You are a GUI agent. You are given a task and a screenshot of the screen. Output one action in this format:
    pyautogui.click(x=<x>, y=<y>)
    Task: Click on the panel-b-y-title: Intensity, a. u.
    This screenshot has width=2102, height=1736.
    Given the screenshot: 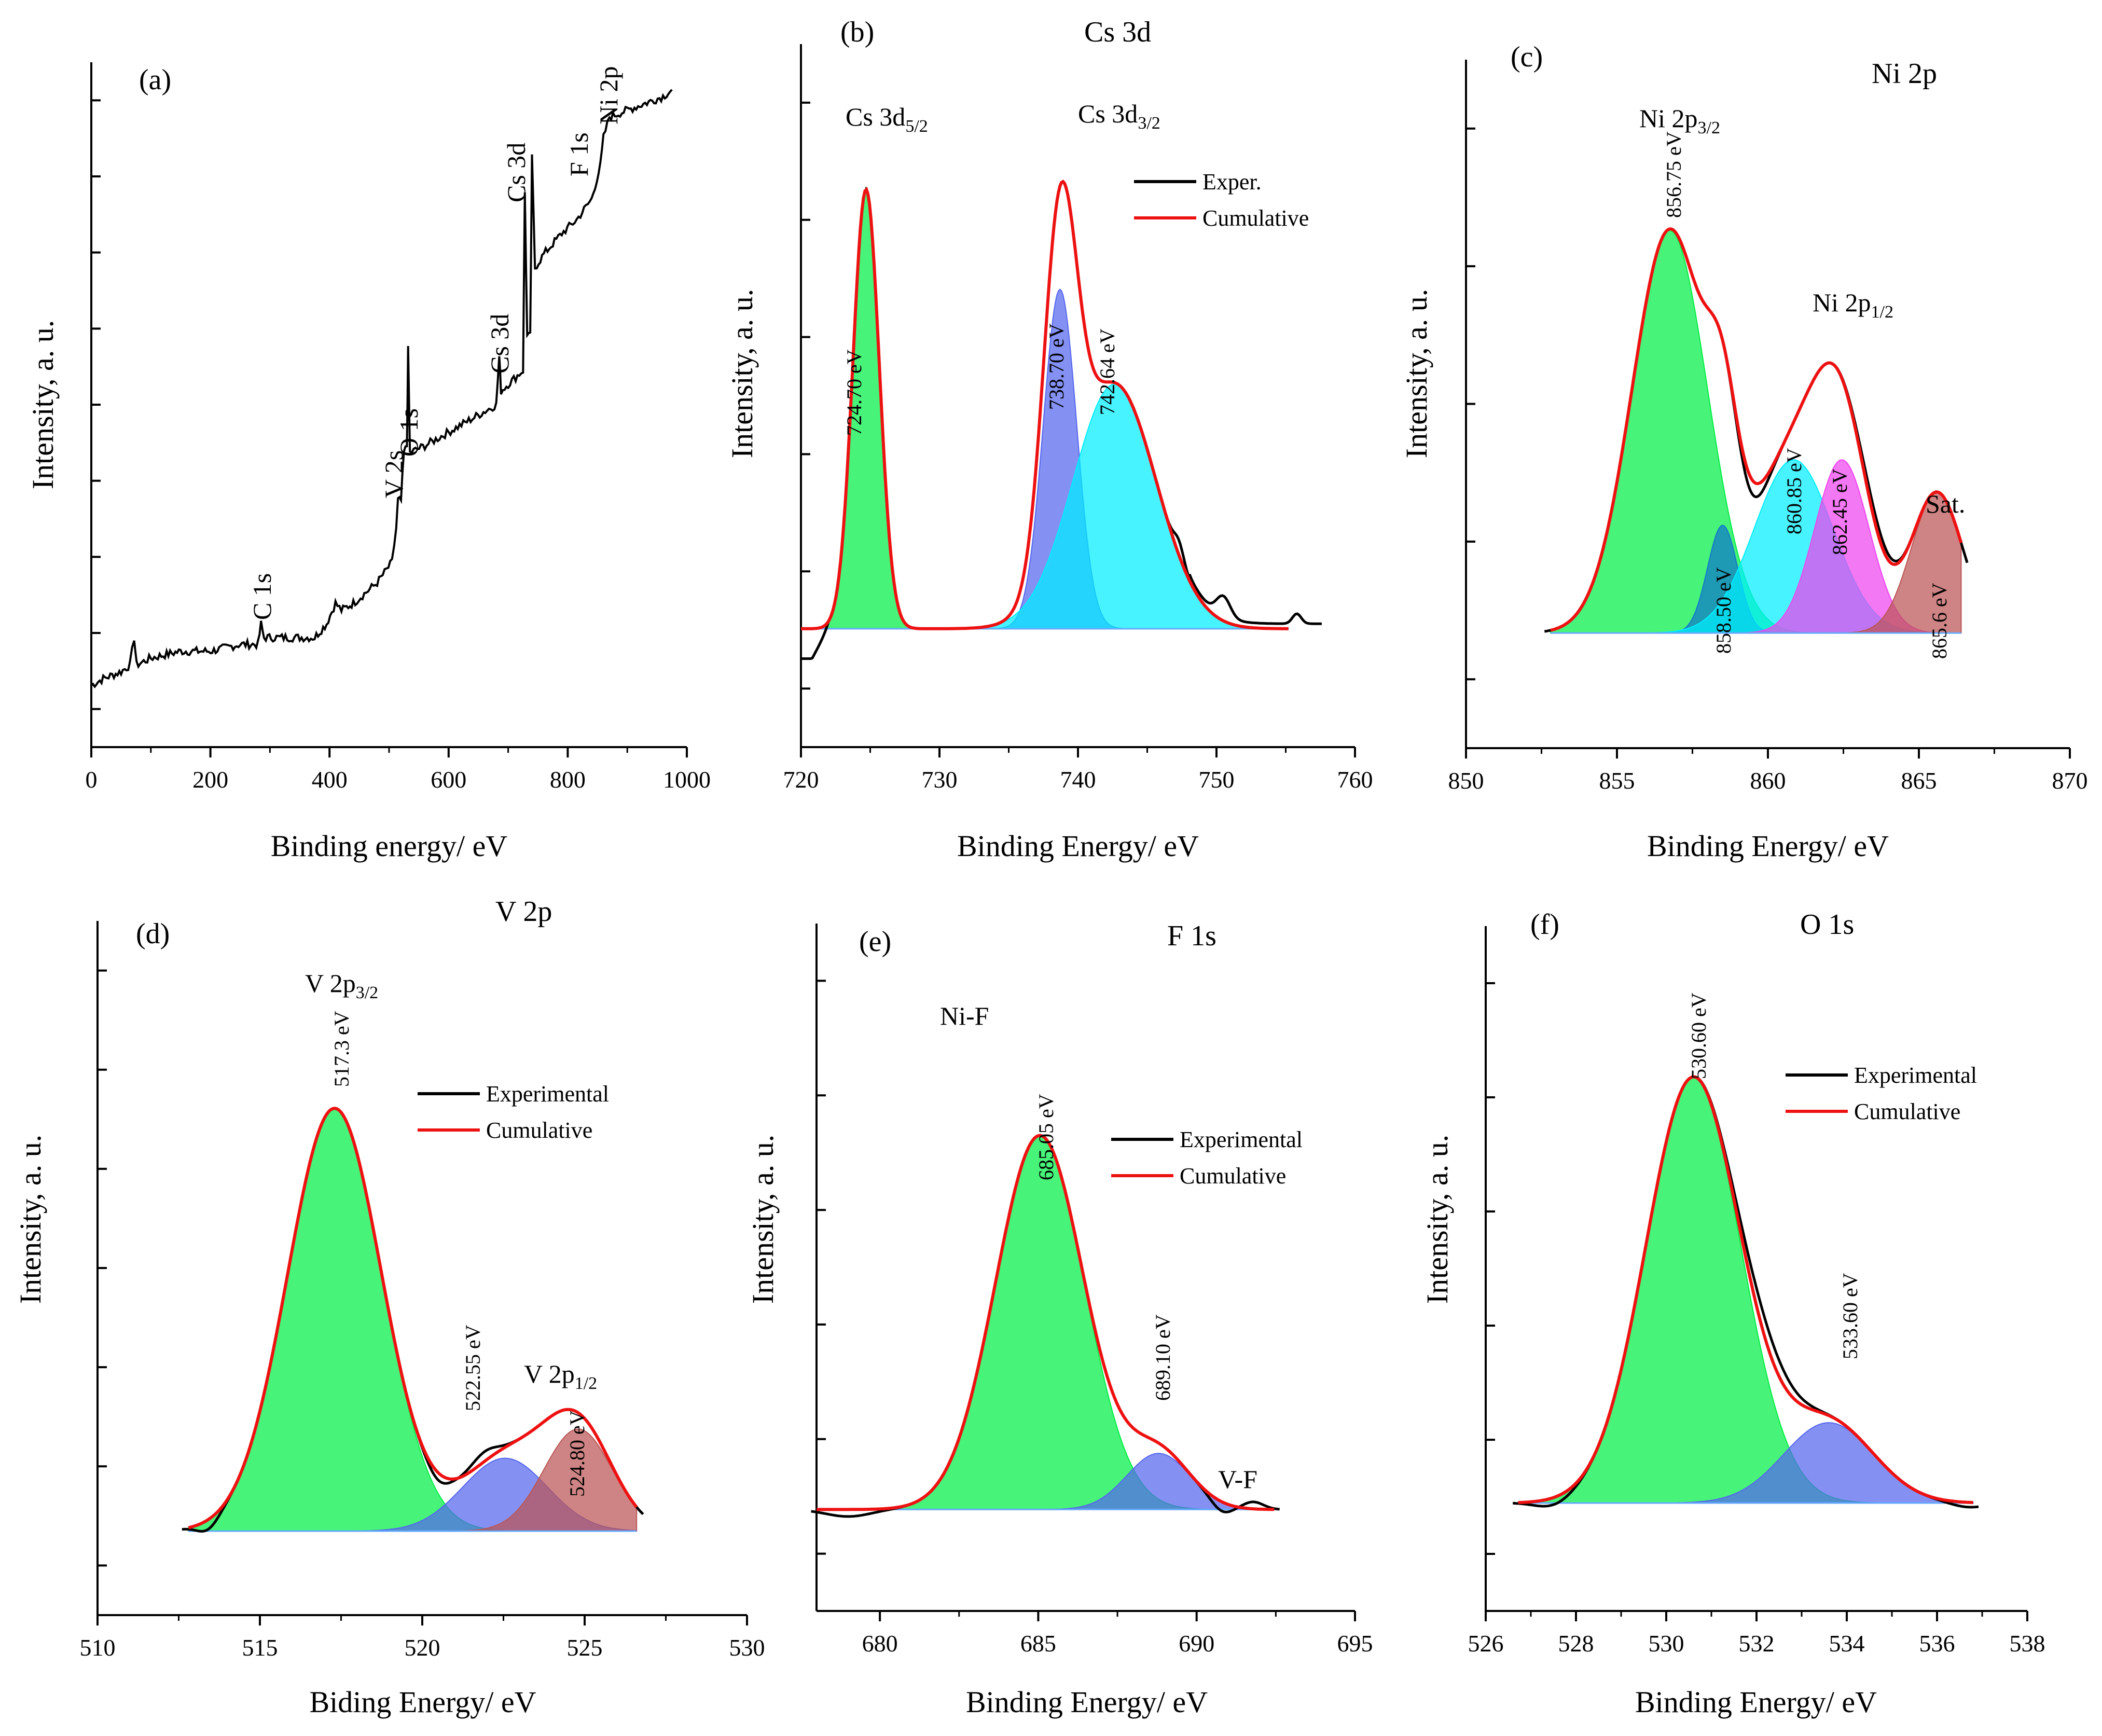 What is the action you would take?
    pyautogui.click(x=742, y=373)
    